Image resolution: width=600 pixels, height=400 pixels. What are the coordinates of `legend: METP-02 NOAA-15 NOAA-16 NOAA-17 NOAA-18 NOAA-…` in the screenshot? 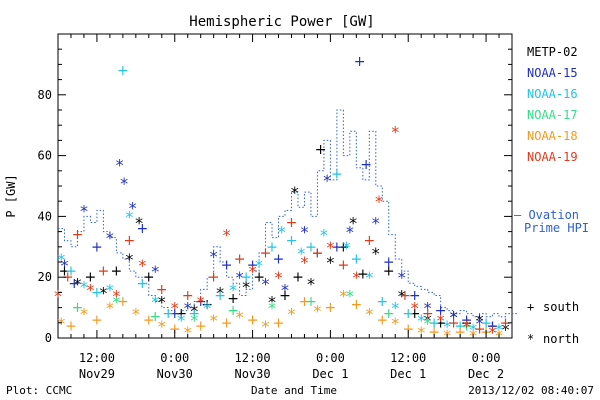 It's located at (552, 104).